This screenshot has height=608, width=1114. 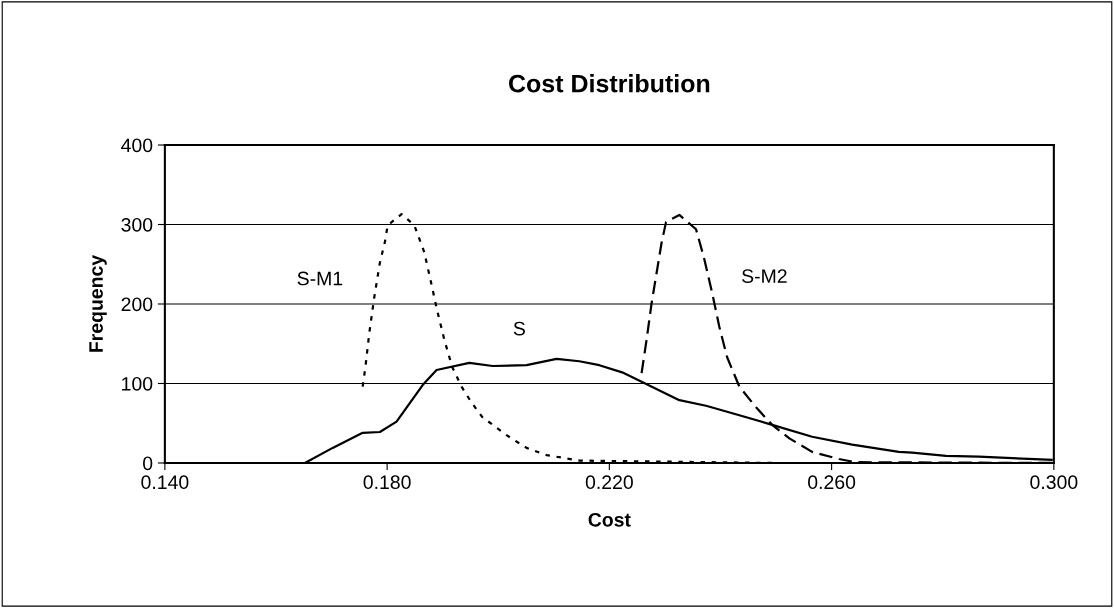 What do you see at coordinates (387, 482) in the screenshot?
I see `x-tick-label: 0.180` at bounding box center [387, 482].